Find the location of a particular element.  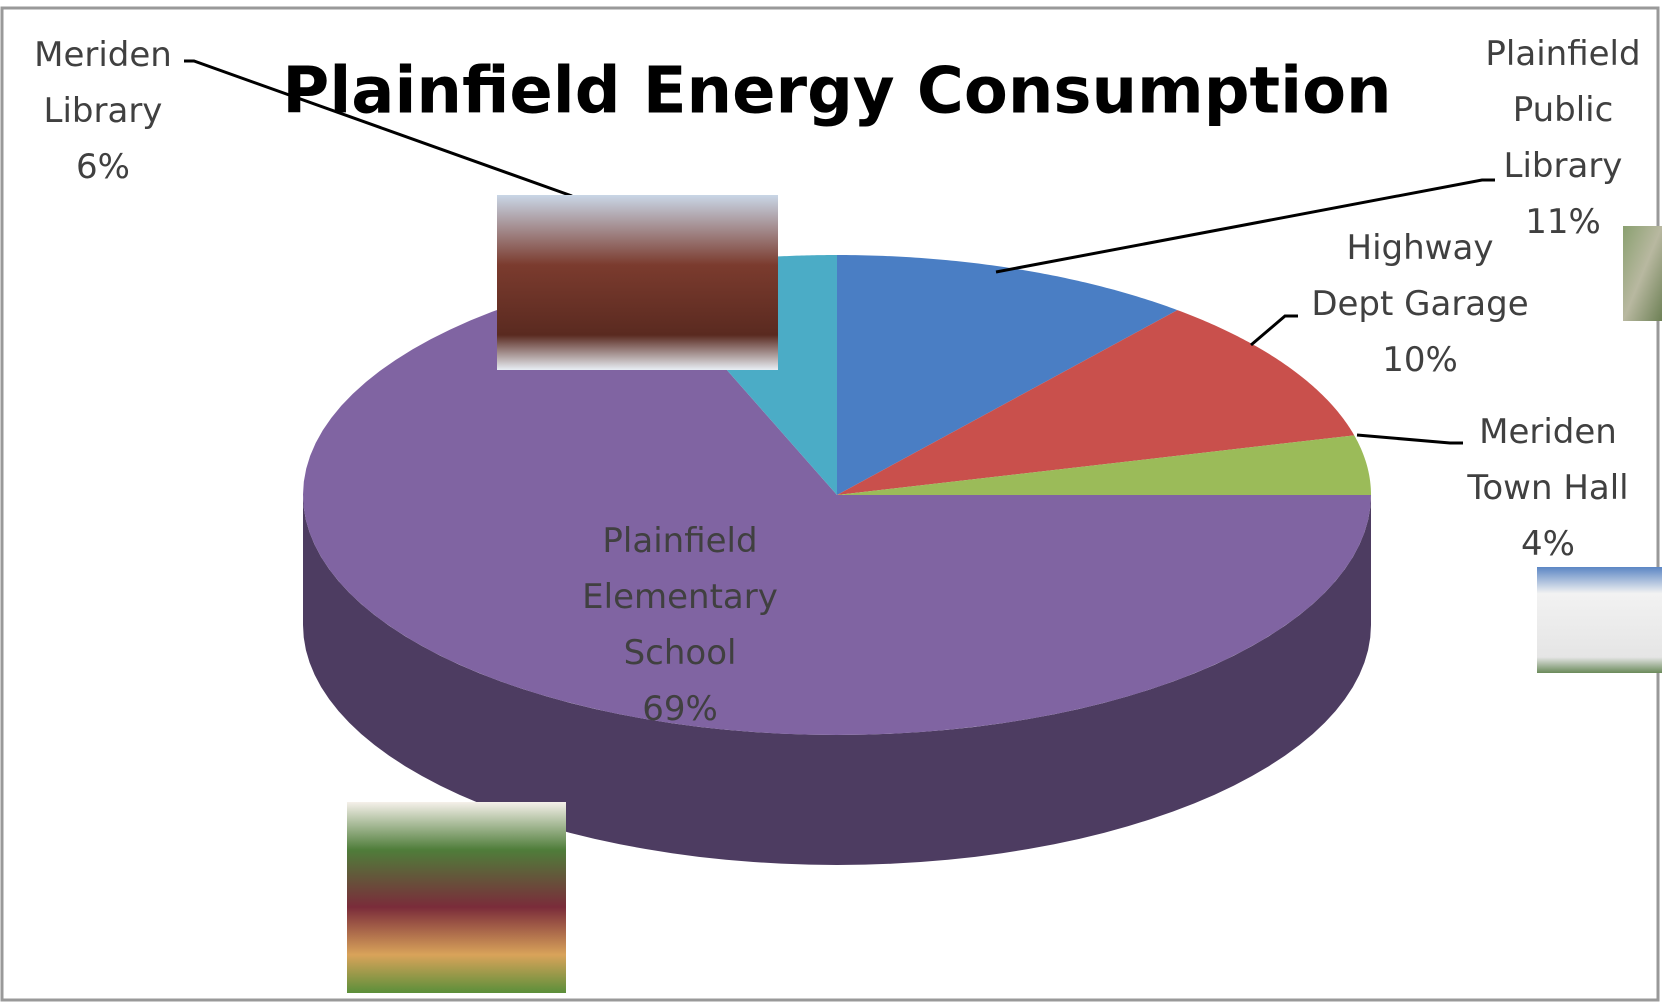

data-label: Plainfield Elementary School 69% is located at coordinates (680, 625).